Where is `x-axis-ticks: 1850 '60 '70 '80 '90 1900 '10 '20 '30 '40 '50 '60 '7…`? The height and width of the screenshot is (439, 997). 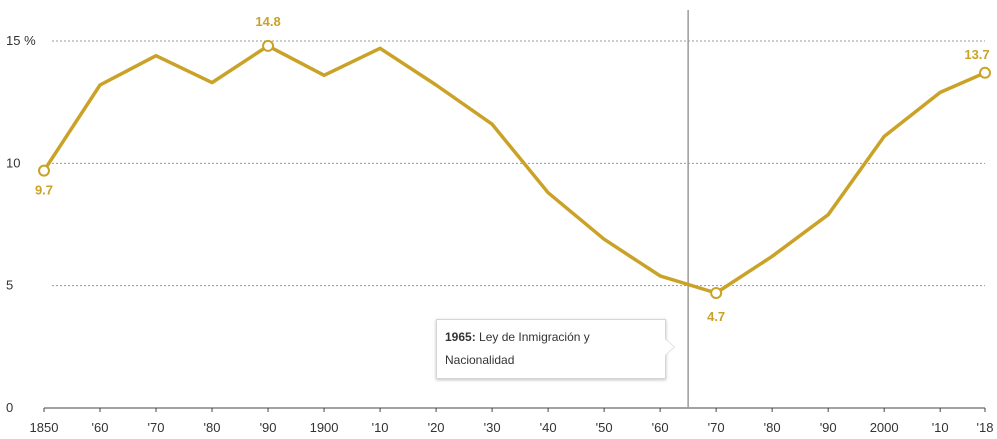 x-axis-ticks: 1850 '60 '70 '80 '90 1900 '10 '20 '30 '40 '50 '60 '7… is located at coordinates (512, 421).